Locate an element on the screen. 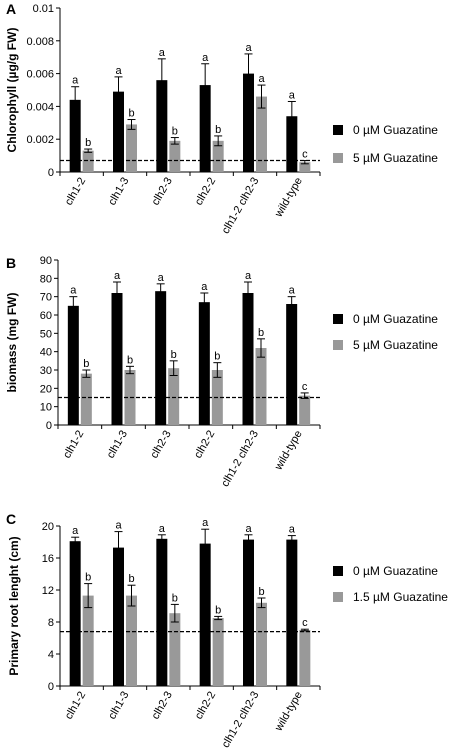 The height and width of the screenshot is (752, 454). panel-letter: A is located at coordinates (11, 9).